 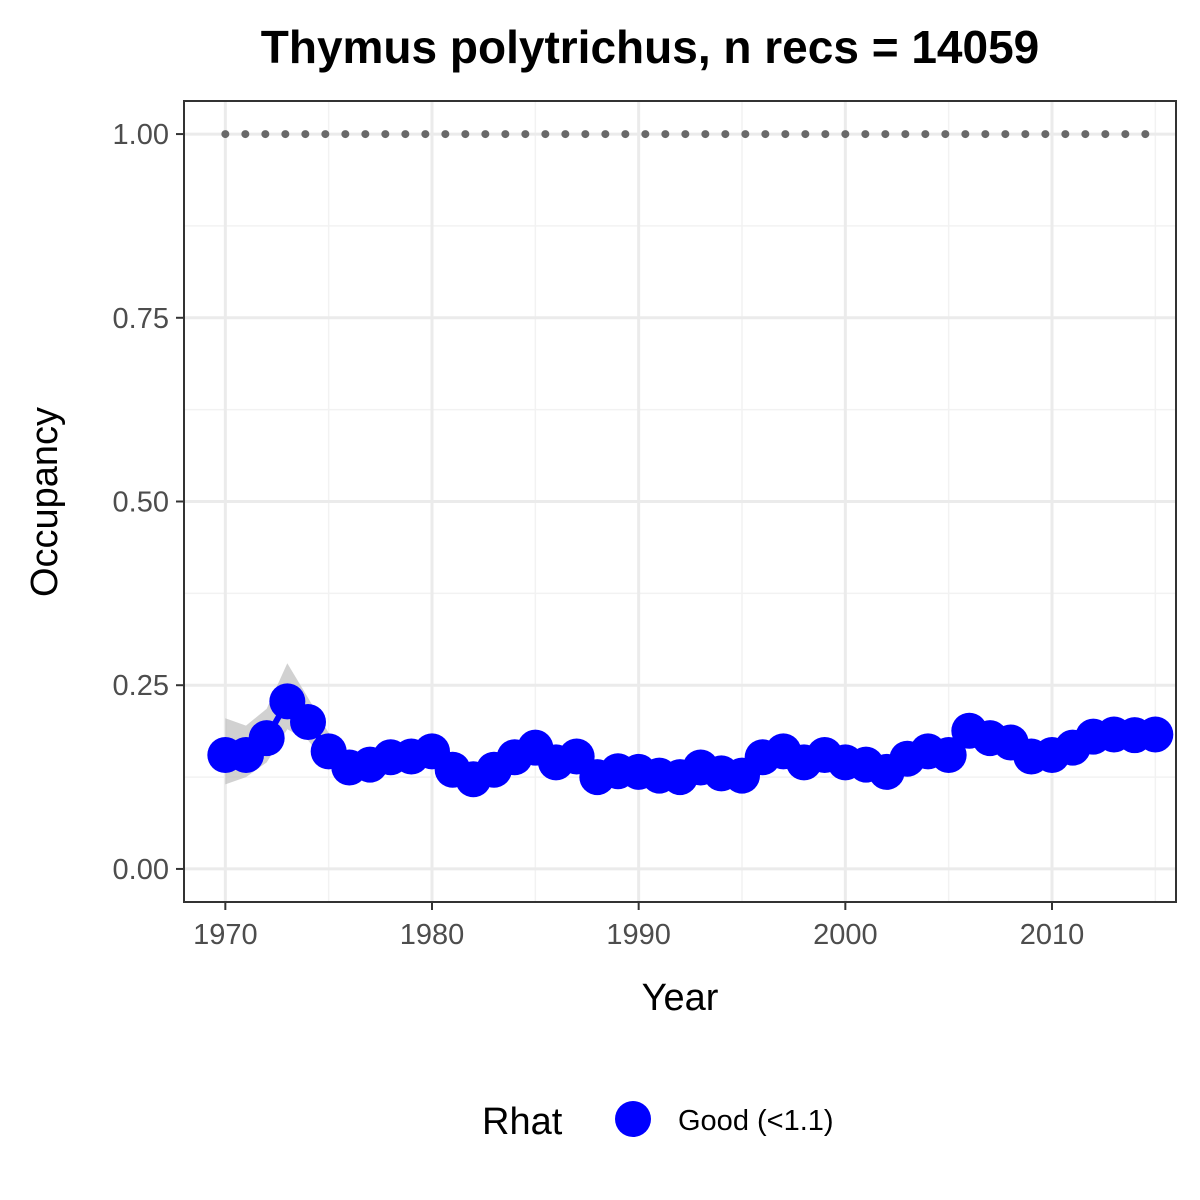 What do you see at coordinates (522, 1122) in the screenshot?
I see `legend-title: Rhat` at bounding box center [522, 1122].